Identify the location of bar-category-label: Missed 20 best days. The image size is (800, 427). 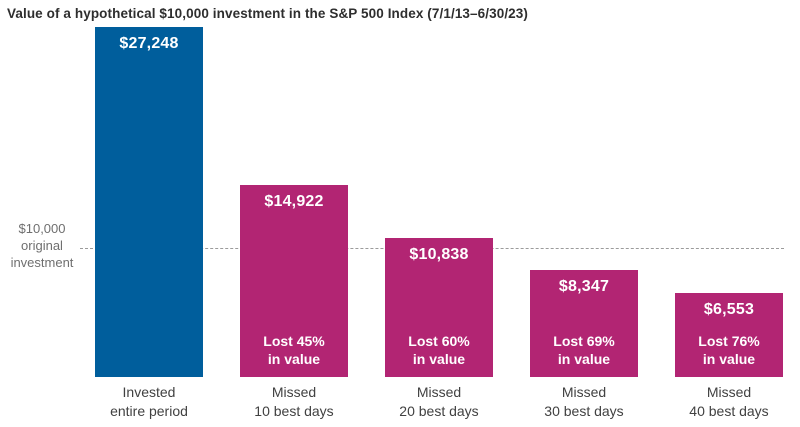
(439, 402).